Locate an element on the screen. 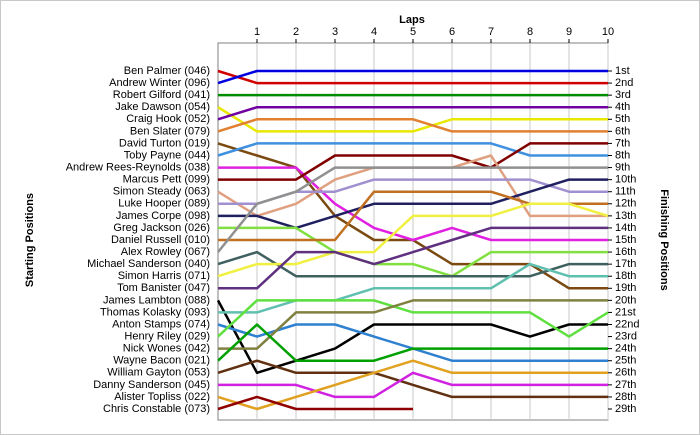  y2-tick-label: 20th is located at coordinates (625, 300).